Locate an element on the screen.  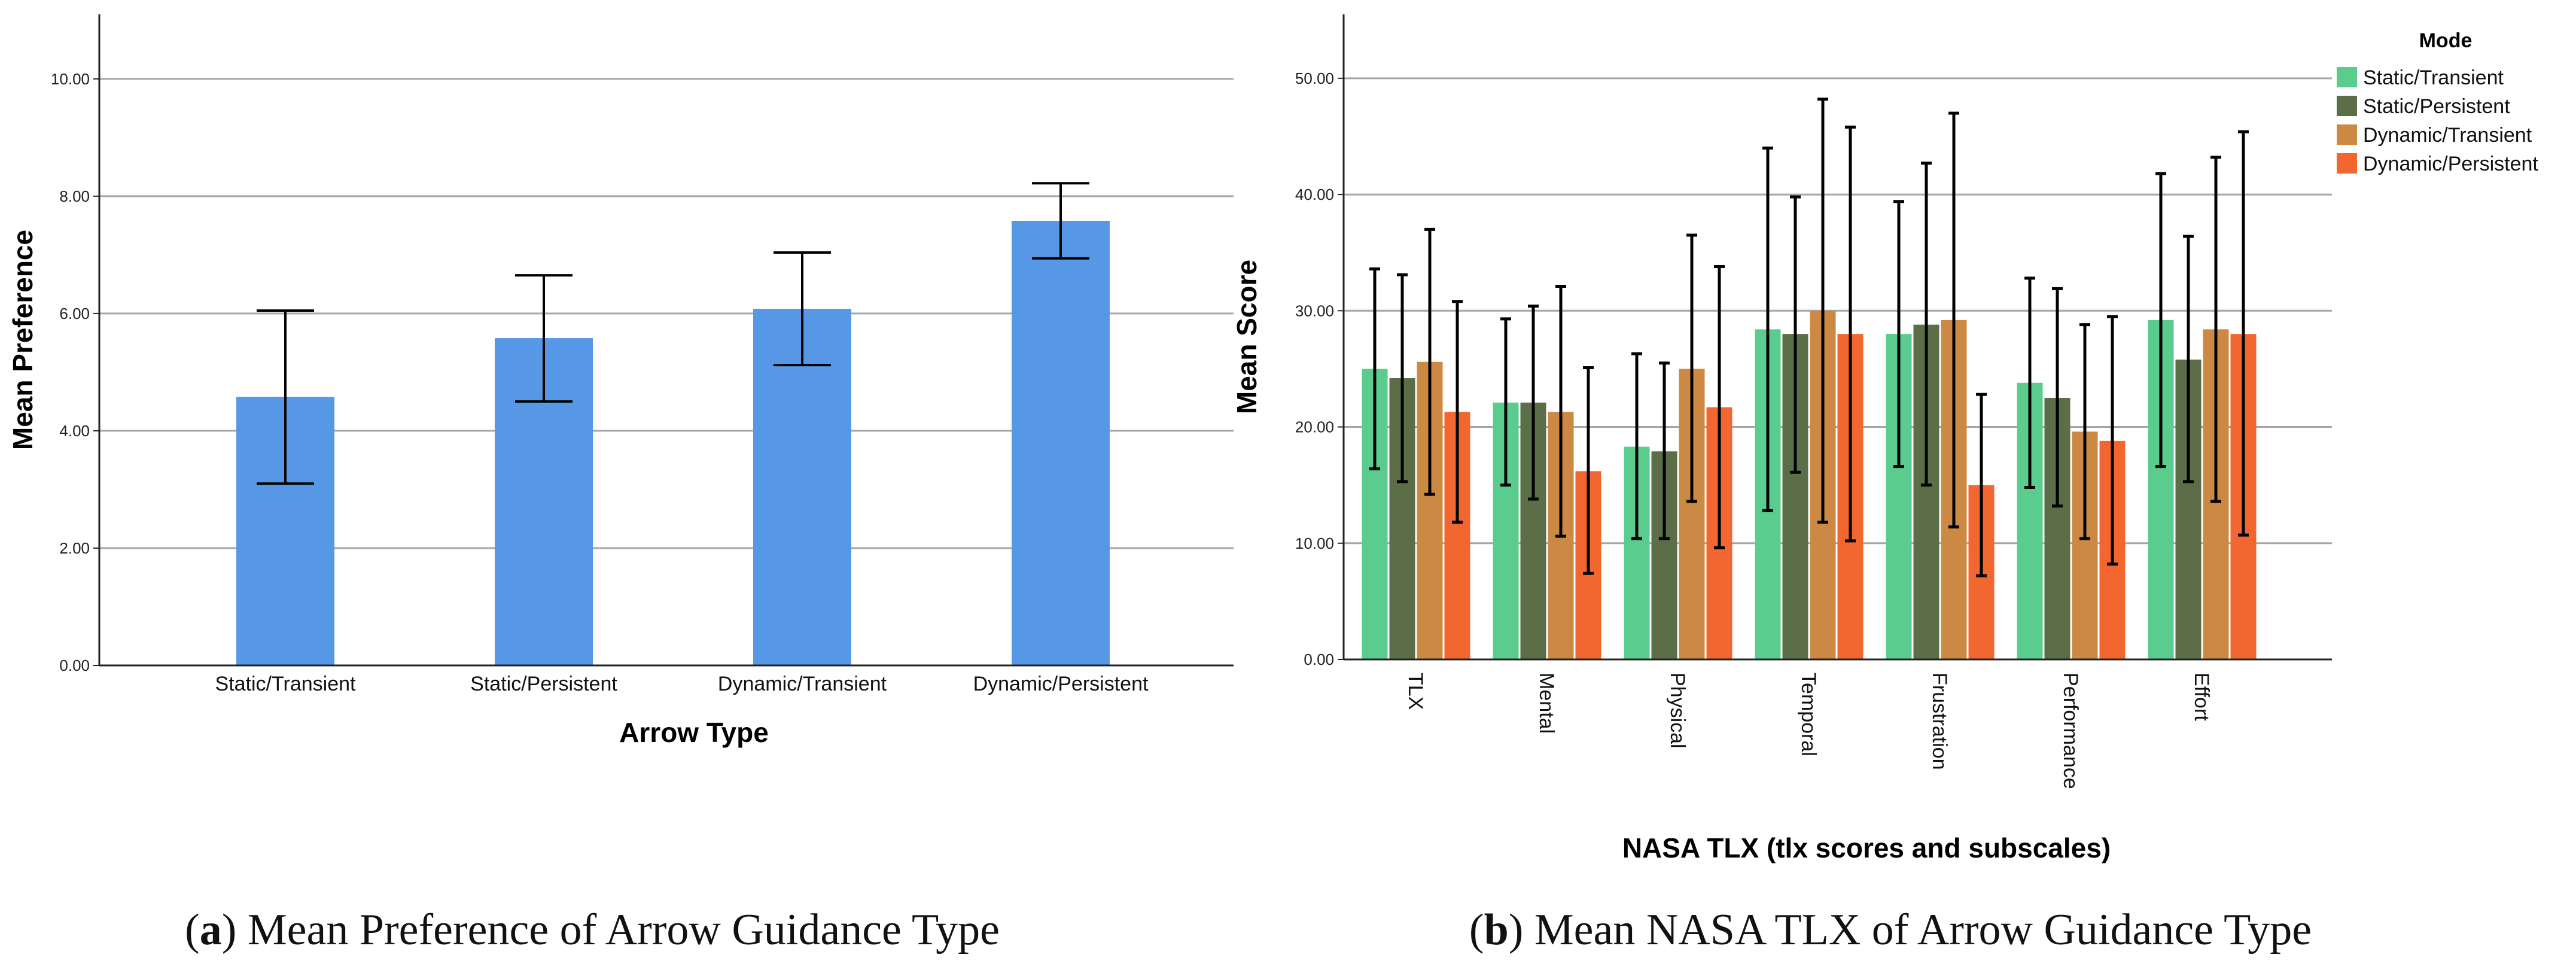
error-bar-temporal-dynamic-transient is located at coordinates (1822, 311).